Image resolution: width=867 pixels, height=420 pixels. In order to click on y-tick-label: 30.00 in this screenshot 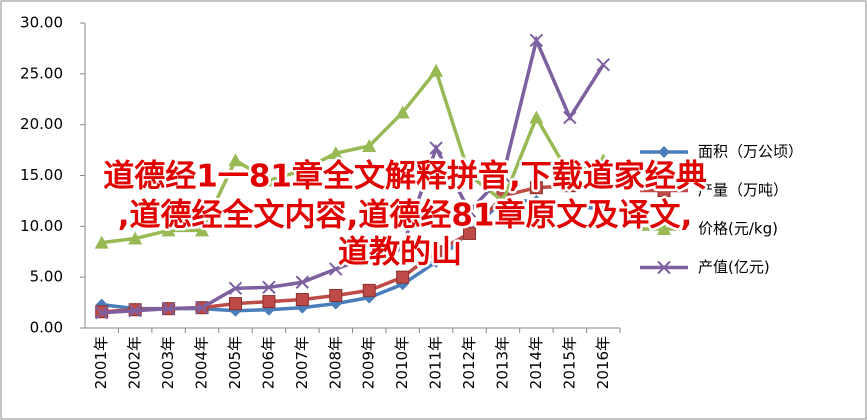, I will do `click(41, 23)`.